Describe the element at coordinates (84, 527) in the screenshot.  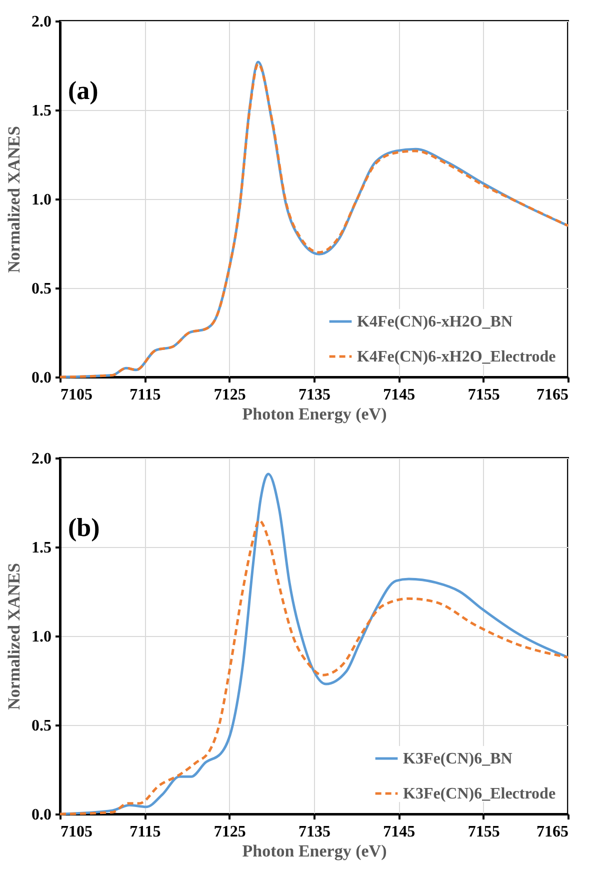
I see `annotation: (b)` at that location.